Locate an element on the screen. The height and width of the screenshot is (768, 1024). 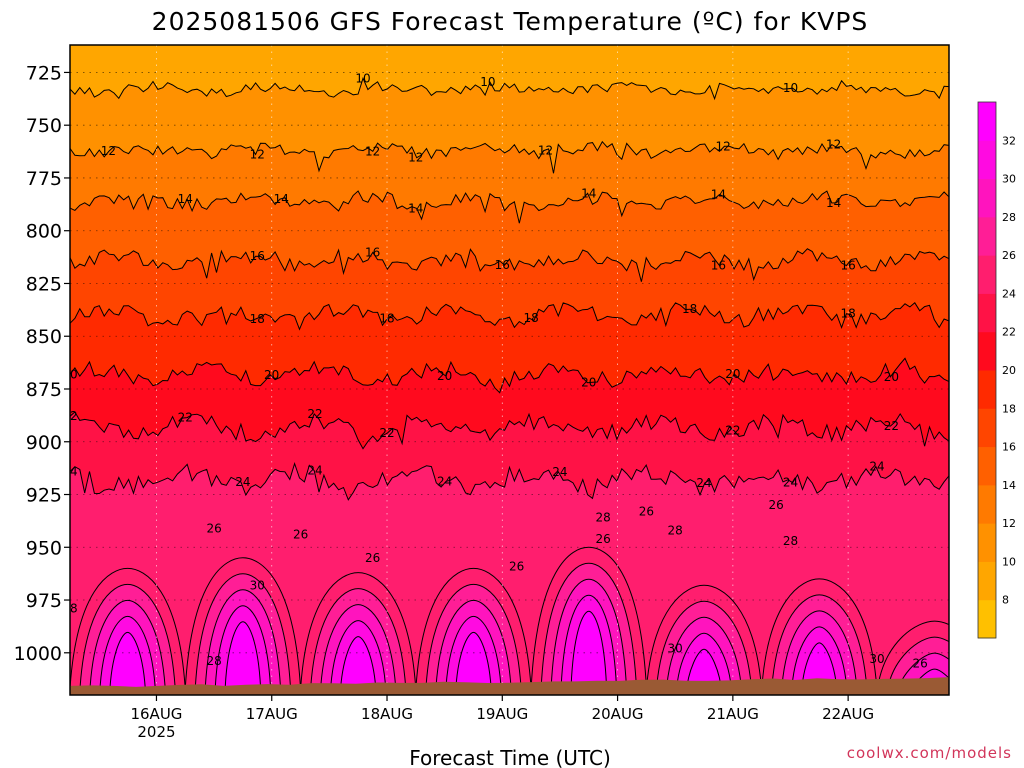
colorbar-frame is located at coordinates (987, 370).